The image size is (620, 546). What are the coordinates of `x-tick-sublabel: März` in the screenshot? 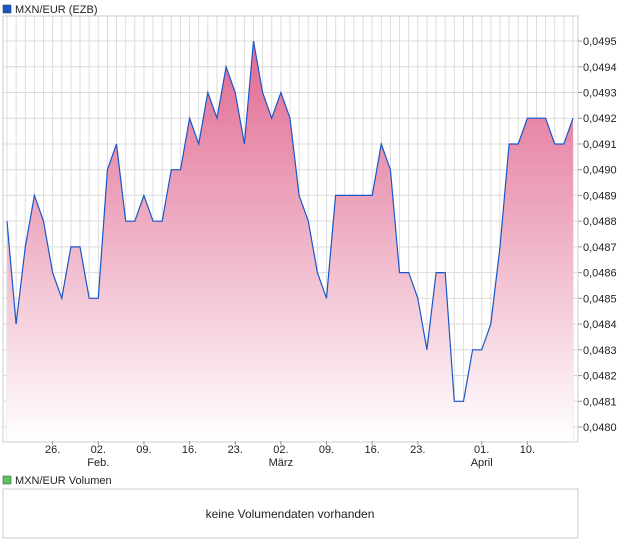 It's located at (281, 463).